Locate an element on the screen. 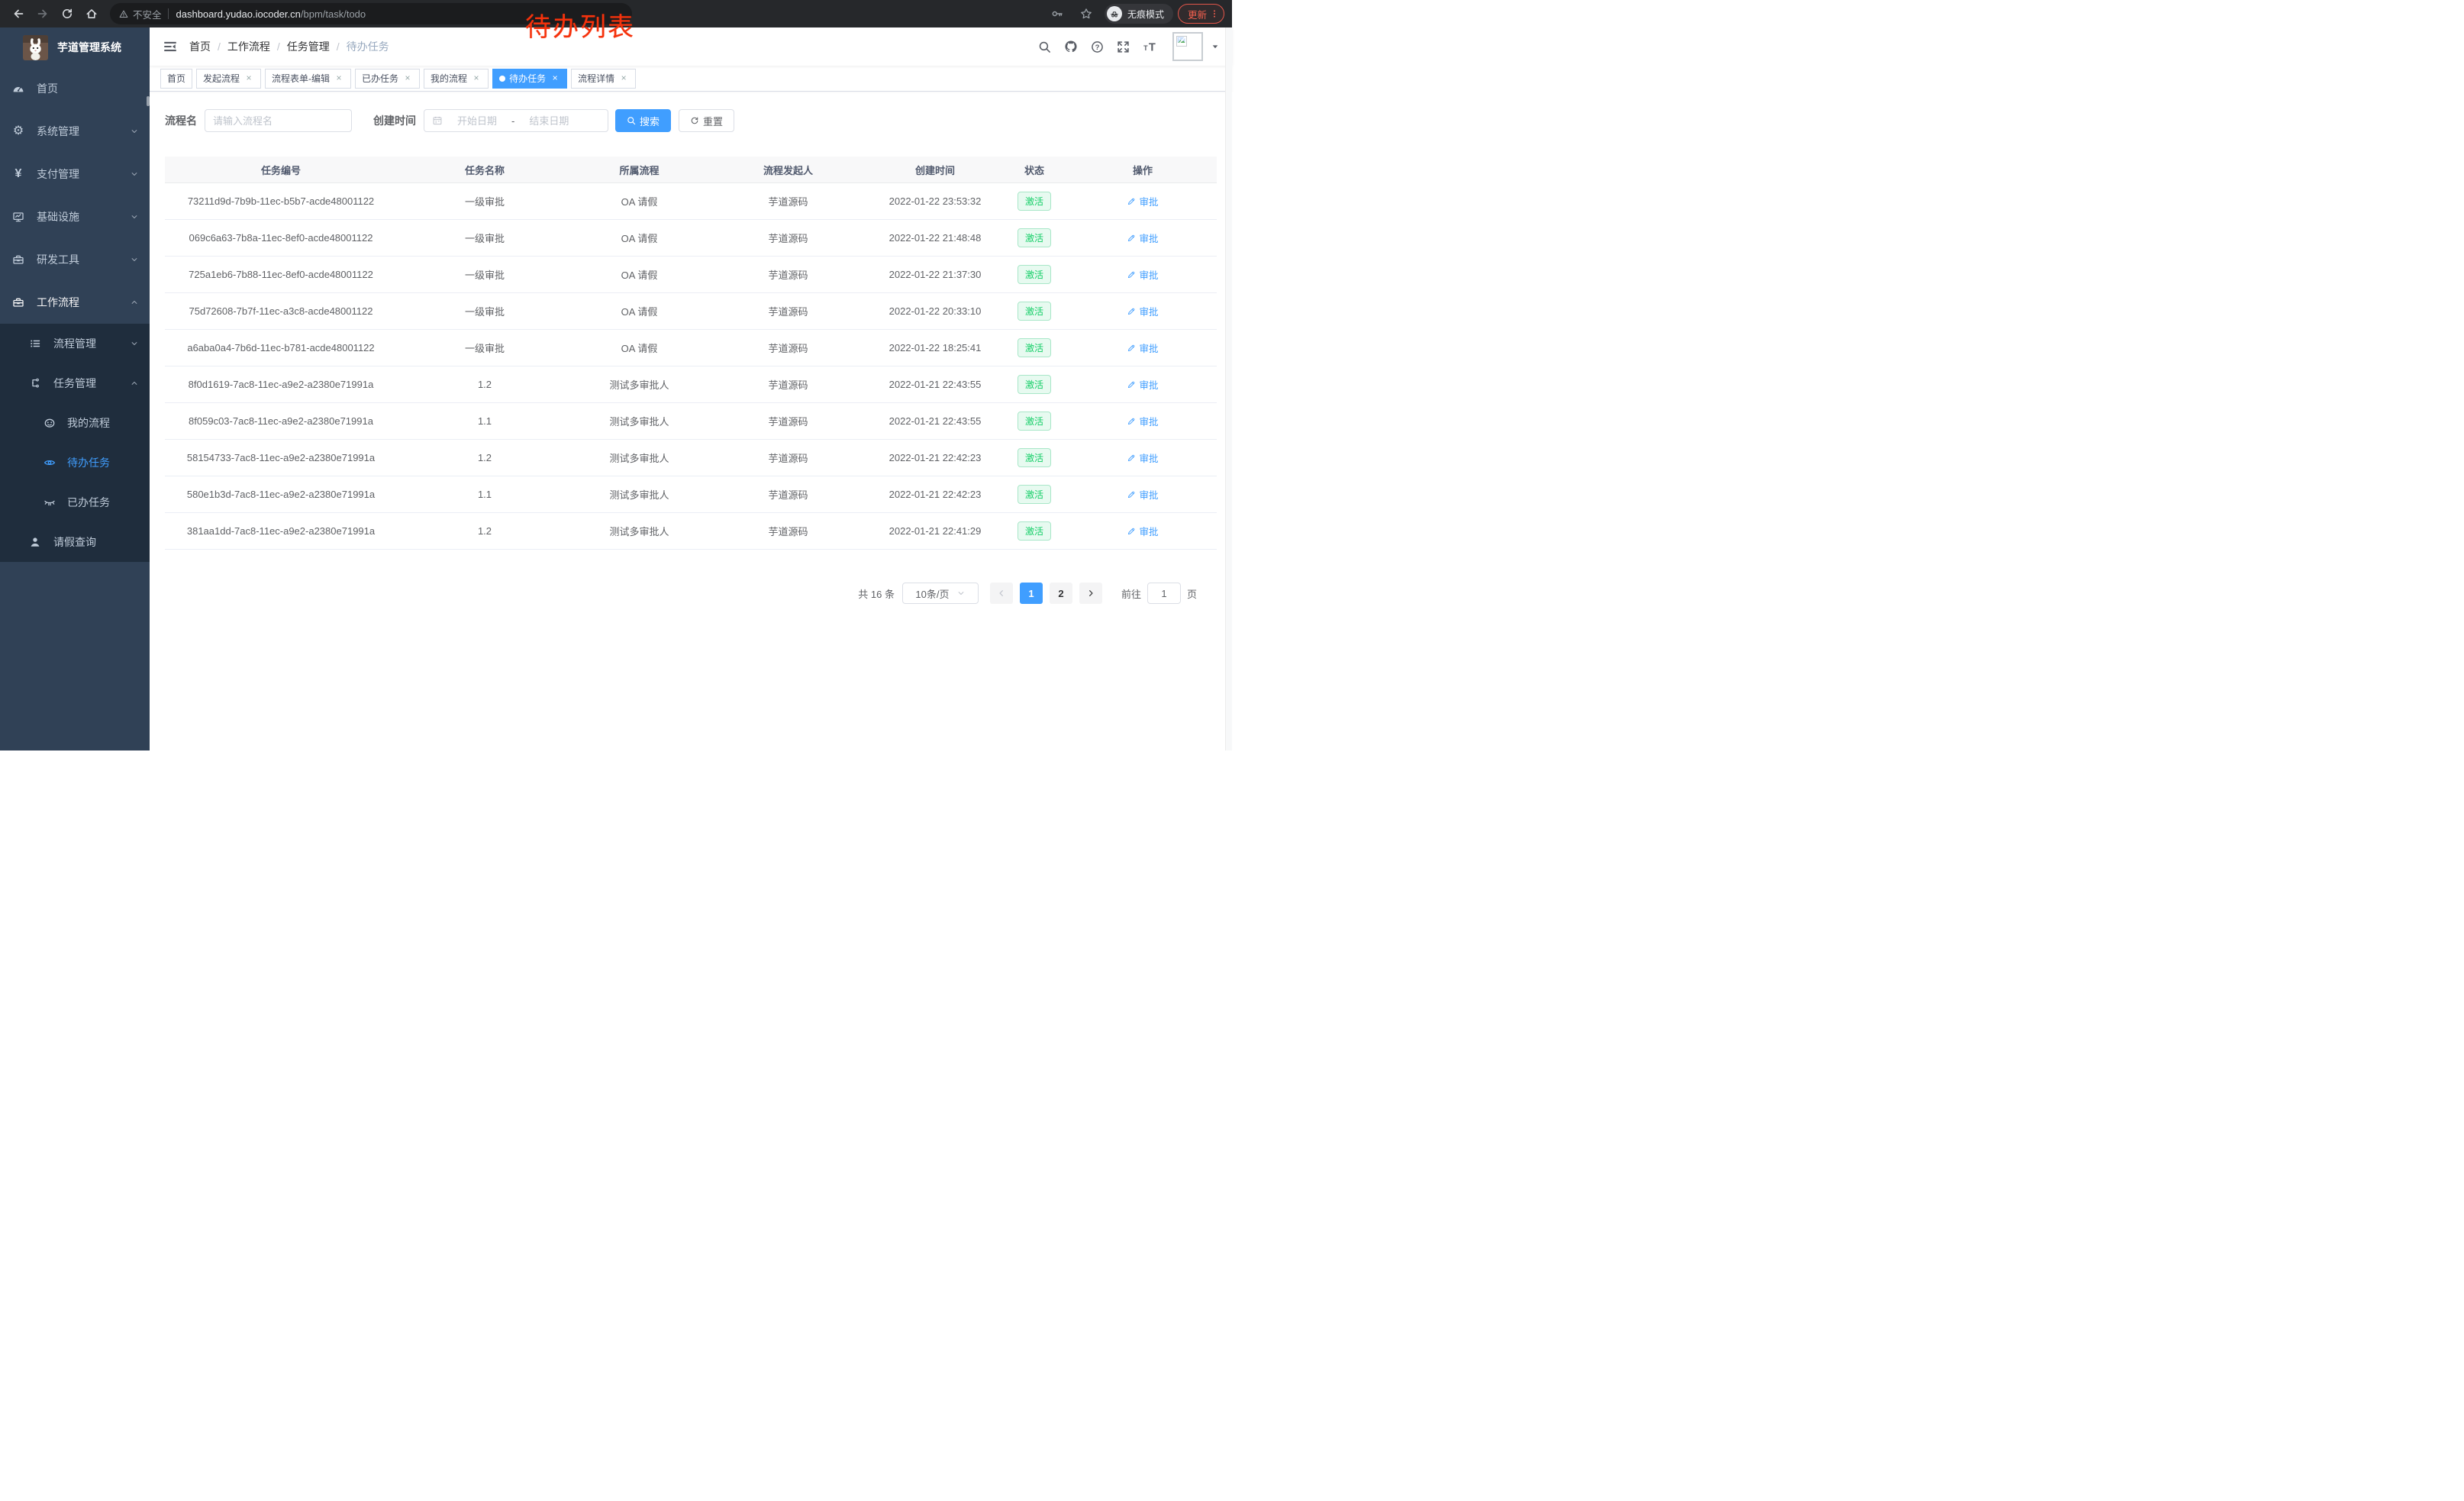 The image size is (2464, 1501). start-date-input is located at coordinates (477, 121).